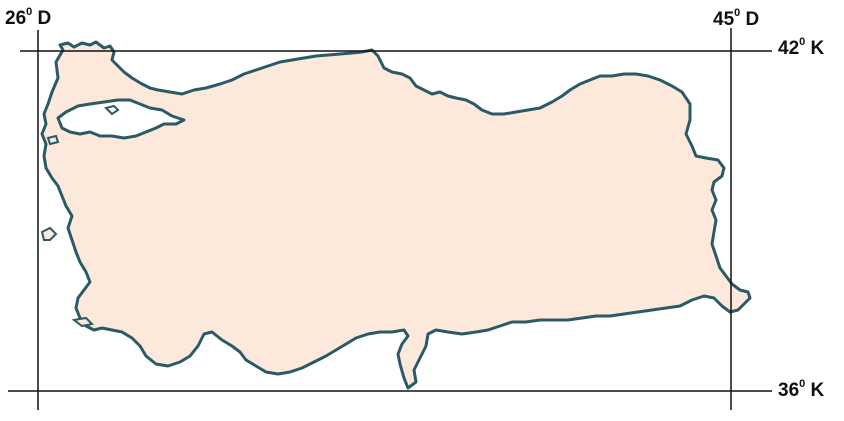 The width and height of the screenshot is (844, 421). I want to click on longitude-label-west: 260 D, so click(28, 17).